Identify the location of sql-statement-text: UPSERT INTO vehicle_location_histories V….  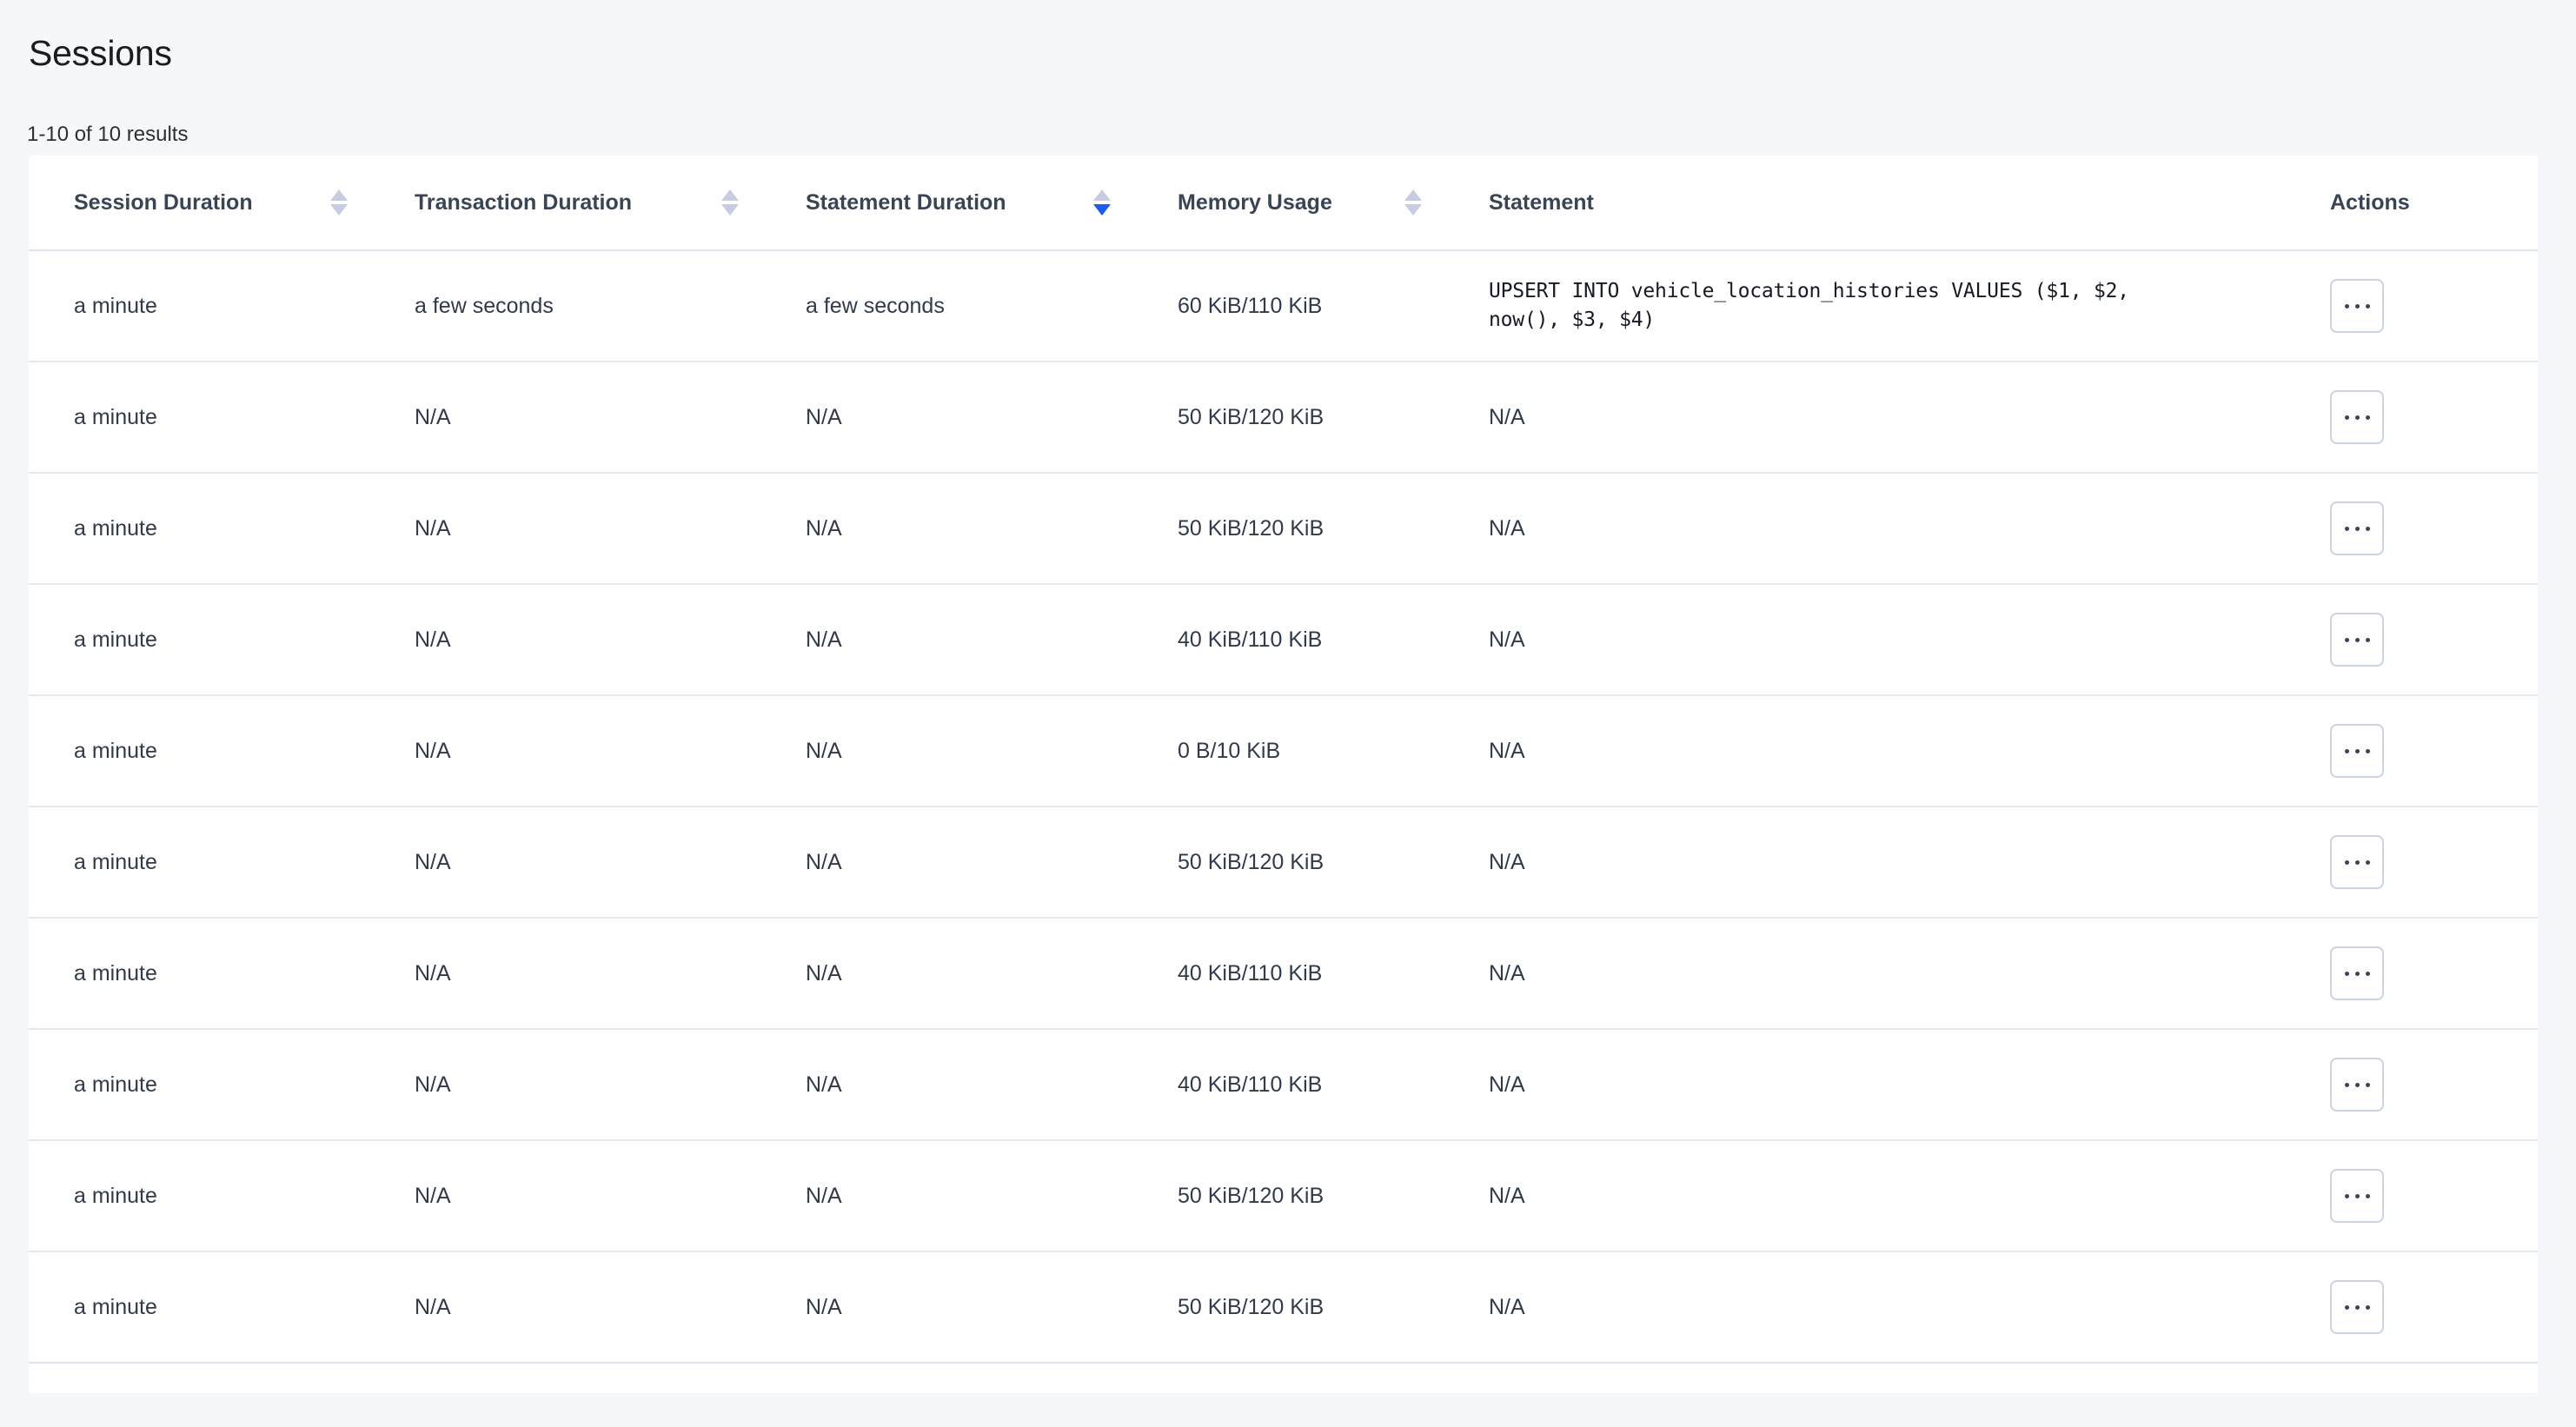
(1815, 305).